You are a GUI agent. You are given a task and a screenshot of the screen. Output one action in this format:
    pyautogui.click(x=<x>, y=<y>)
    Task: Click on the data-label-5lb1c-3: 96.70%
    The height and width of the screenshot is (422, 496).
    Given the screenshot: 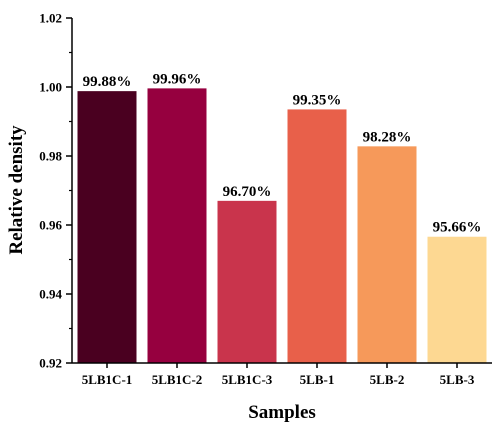 What is the action you would take?
    pyautogui.click(x=247, y=192)
    